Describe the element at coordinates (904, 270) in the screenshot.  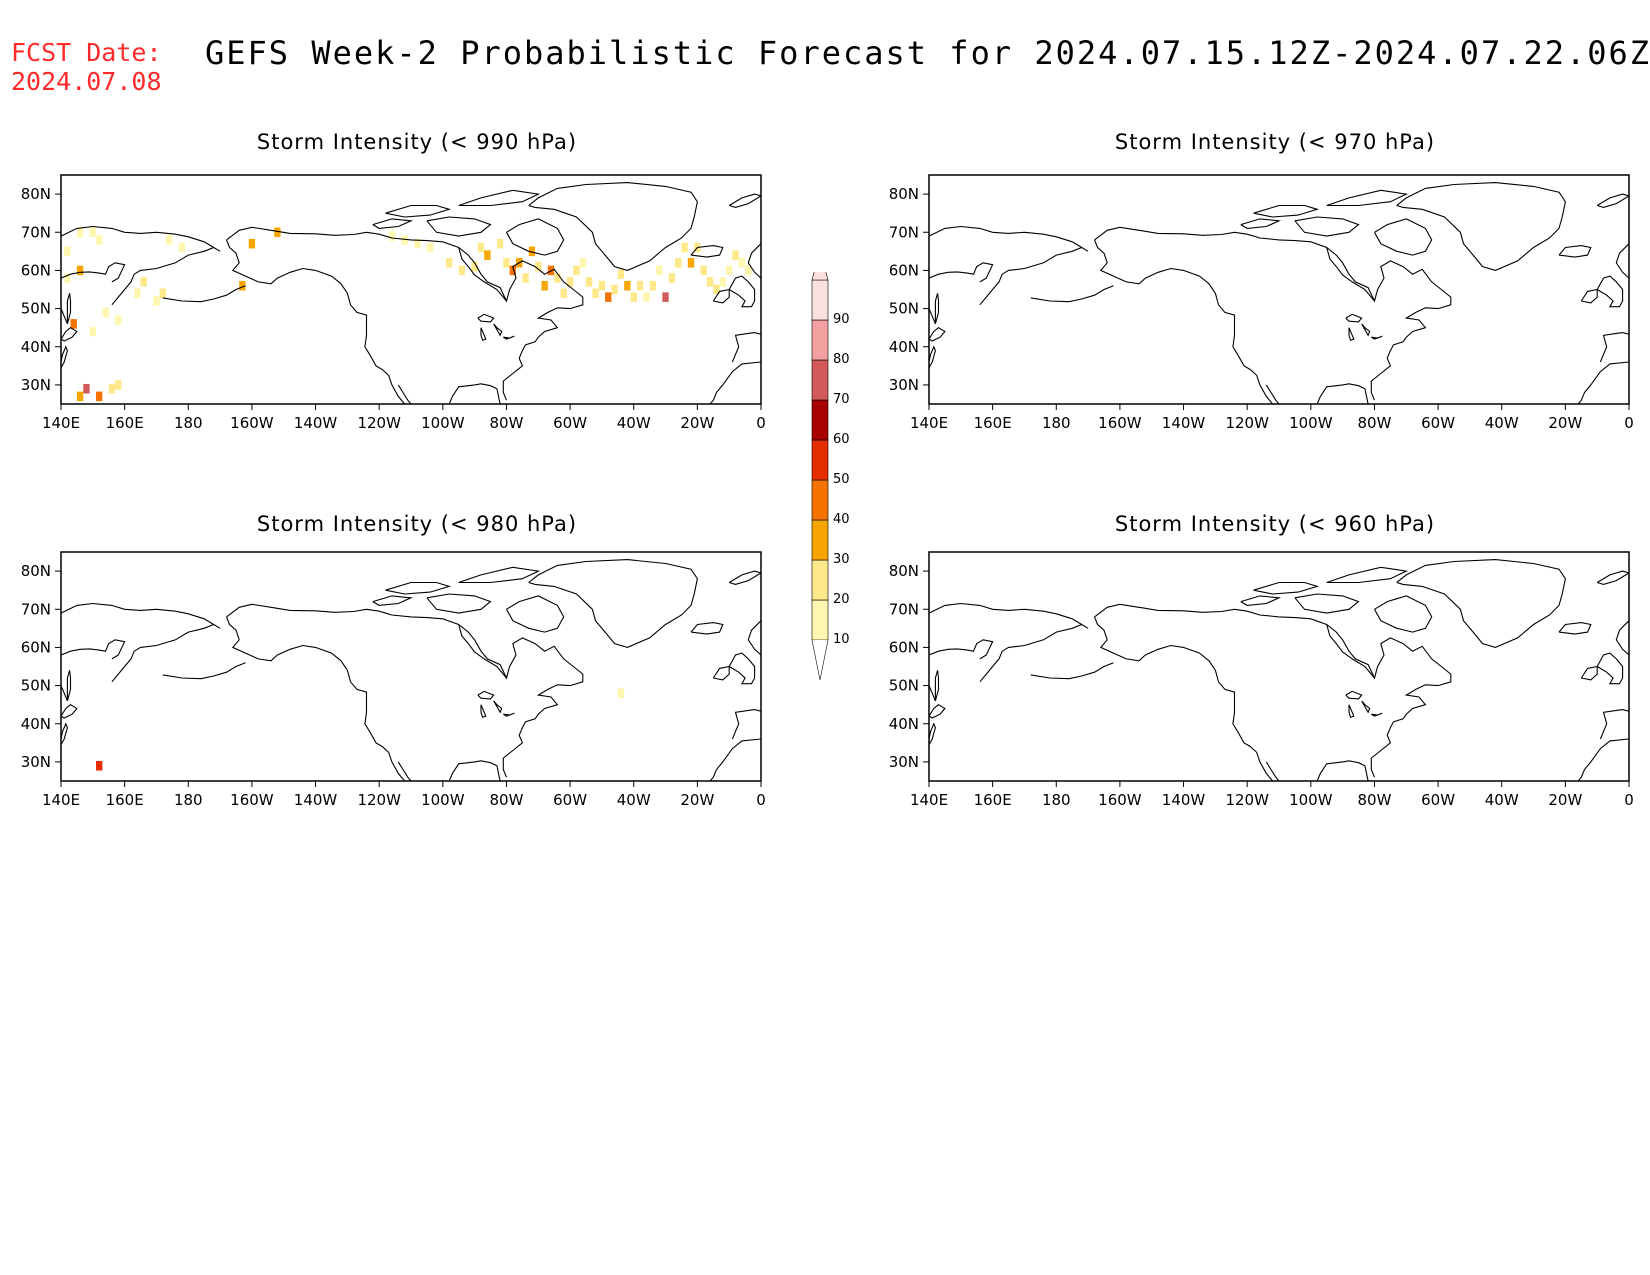
I see `lat-tick-label: 60N` at that location.